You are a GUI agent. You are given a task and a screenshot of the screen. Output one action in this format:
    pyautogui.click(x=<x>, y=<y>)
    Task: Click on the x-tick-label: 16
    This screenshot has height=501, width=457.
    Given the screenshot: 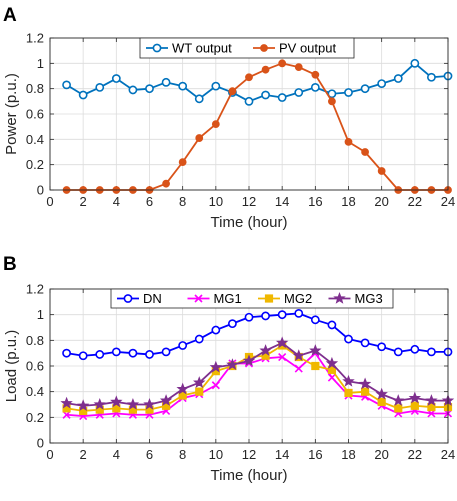 What is the action you would take?
    pyautogui.click(x=315, y=454)
    